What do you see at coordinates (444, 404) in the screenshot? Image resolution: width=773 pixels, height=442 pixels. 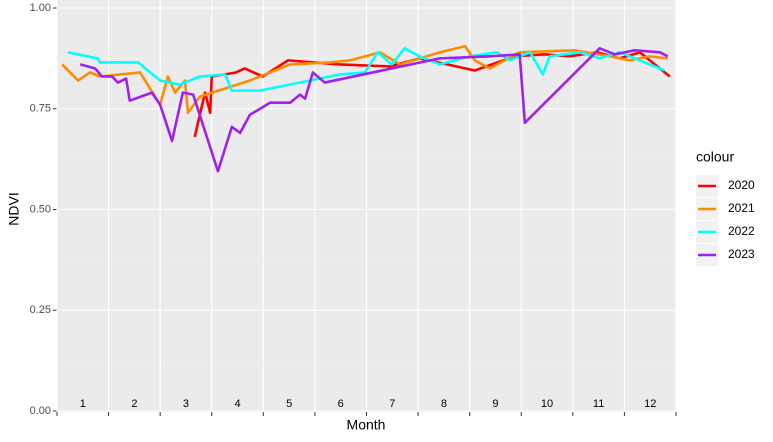 I see `month-label: 8` at bounding box center [444, 404].